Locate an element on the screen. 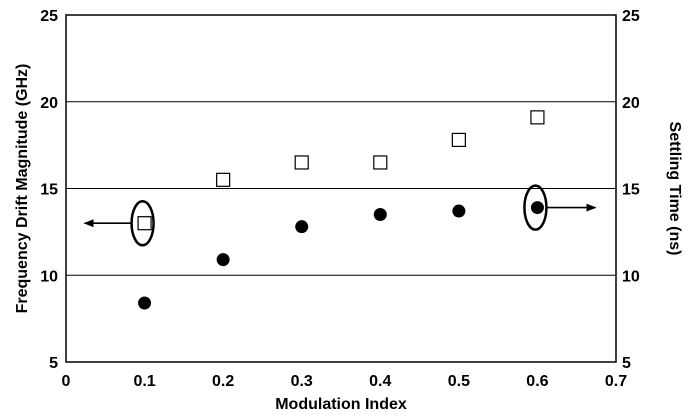  y2-tick-label: 5 is located at coordinates (626, 363).